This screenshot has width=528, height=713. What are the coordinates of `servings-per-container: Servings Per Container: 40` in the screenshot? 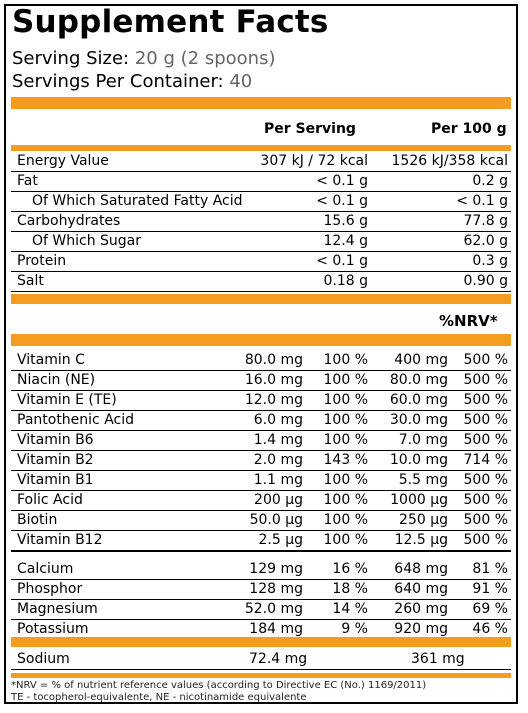 It's located at (132, 81).